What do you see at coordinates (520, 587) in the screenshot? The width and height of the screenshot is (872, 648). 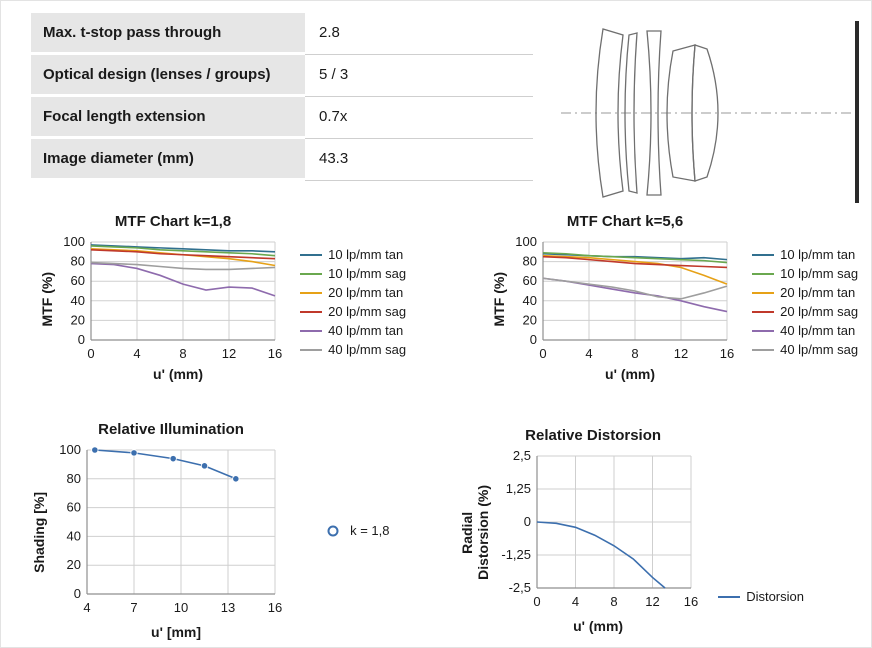 I see `svg-text: -2,5` at bounding box center [520, 587].